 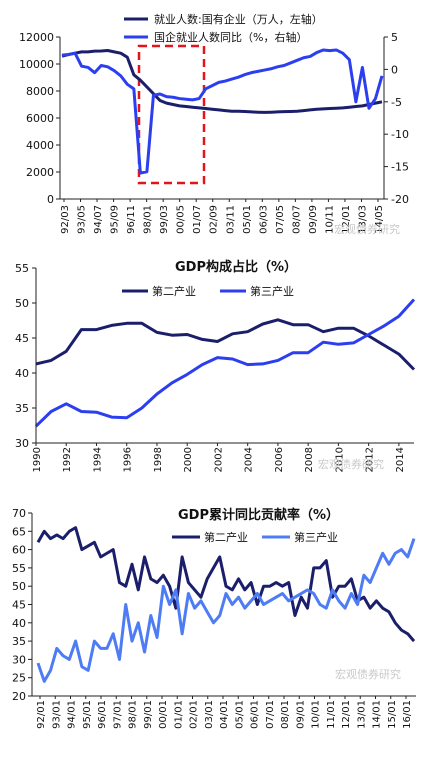 What do you see at coordinates (329, 219) in the screenshot?
I see `x-tick-label: 10/11` at bounding box center [329, 219].